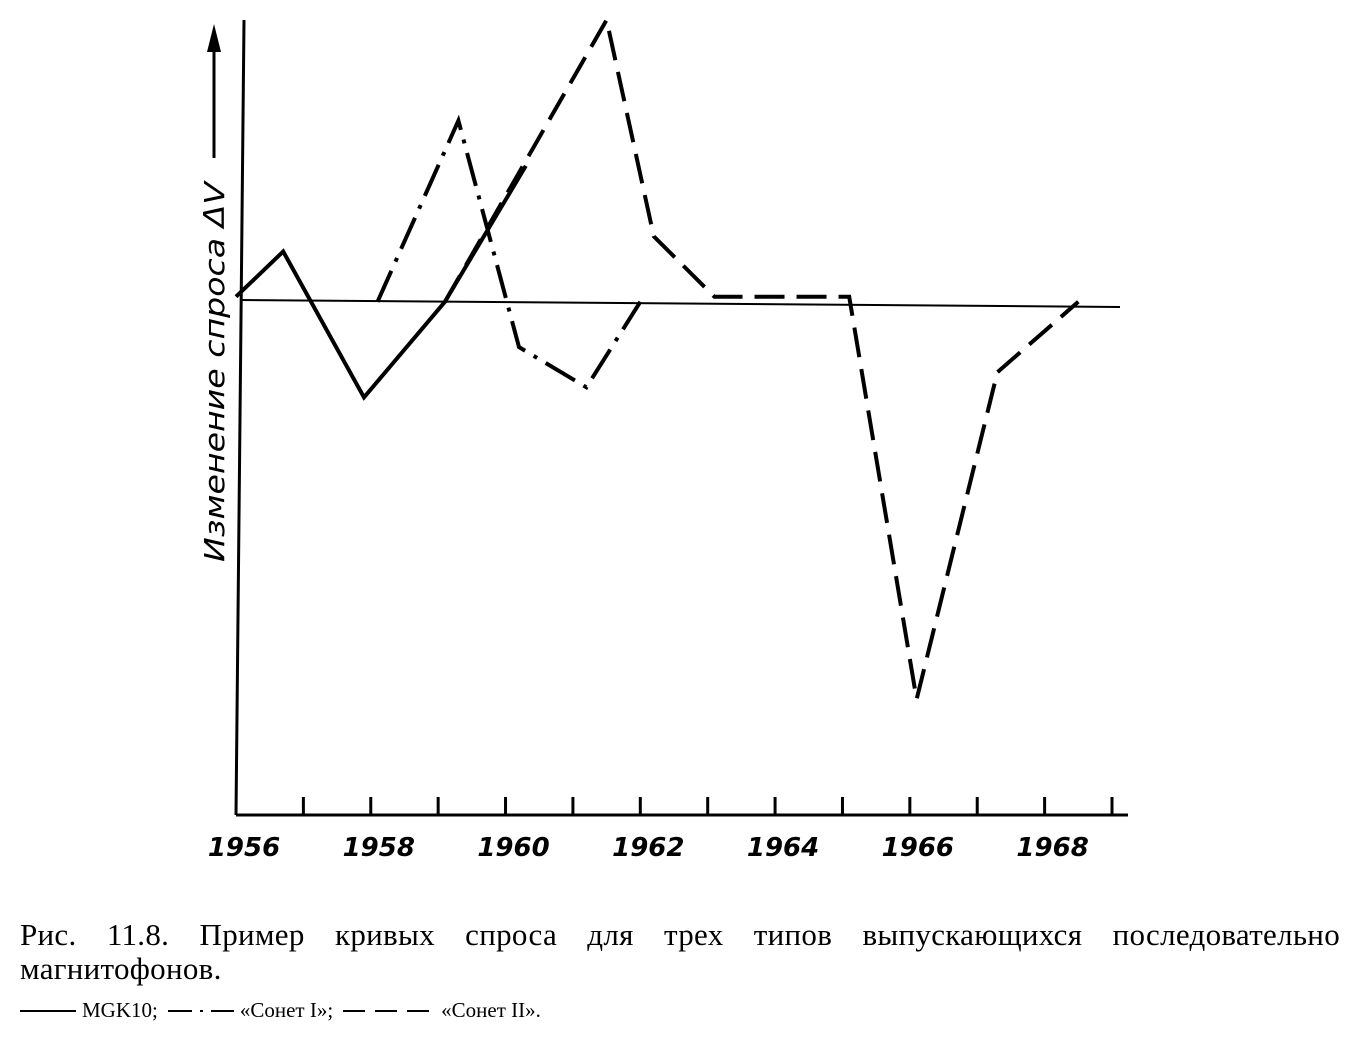 This screenshot has width=1358, height=1037. Describe the element at coordinates (513, 848) in the screenshot. I see `x-tick-label: 1960` at that location.